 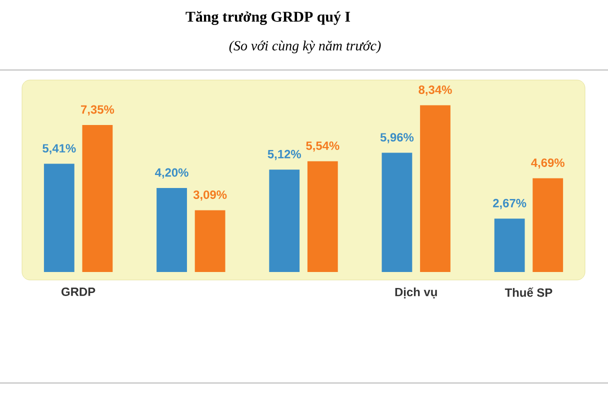 What do you see at coordinates (547, 163) in the screenshot?
I see `data-label: 4,69%` at bounding box center [547, 163].